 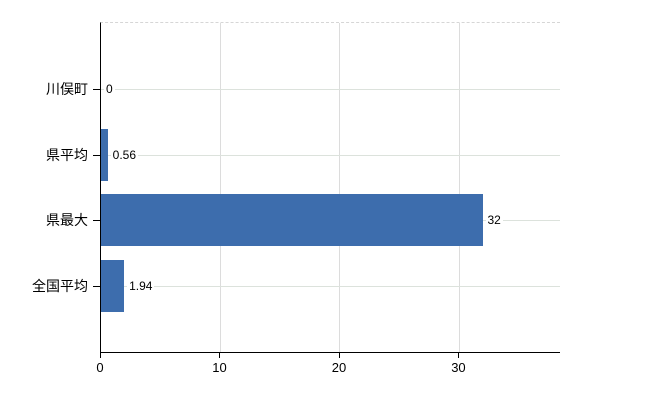 What do you see at coordinates (67, 88) in the screenshot?
I see `category-label: 川俣町` at bounding box center [67, 88].